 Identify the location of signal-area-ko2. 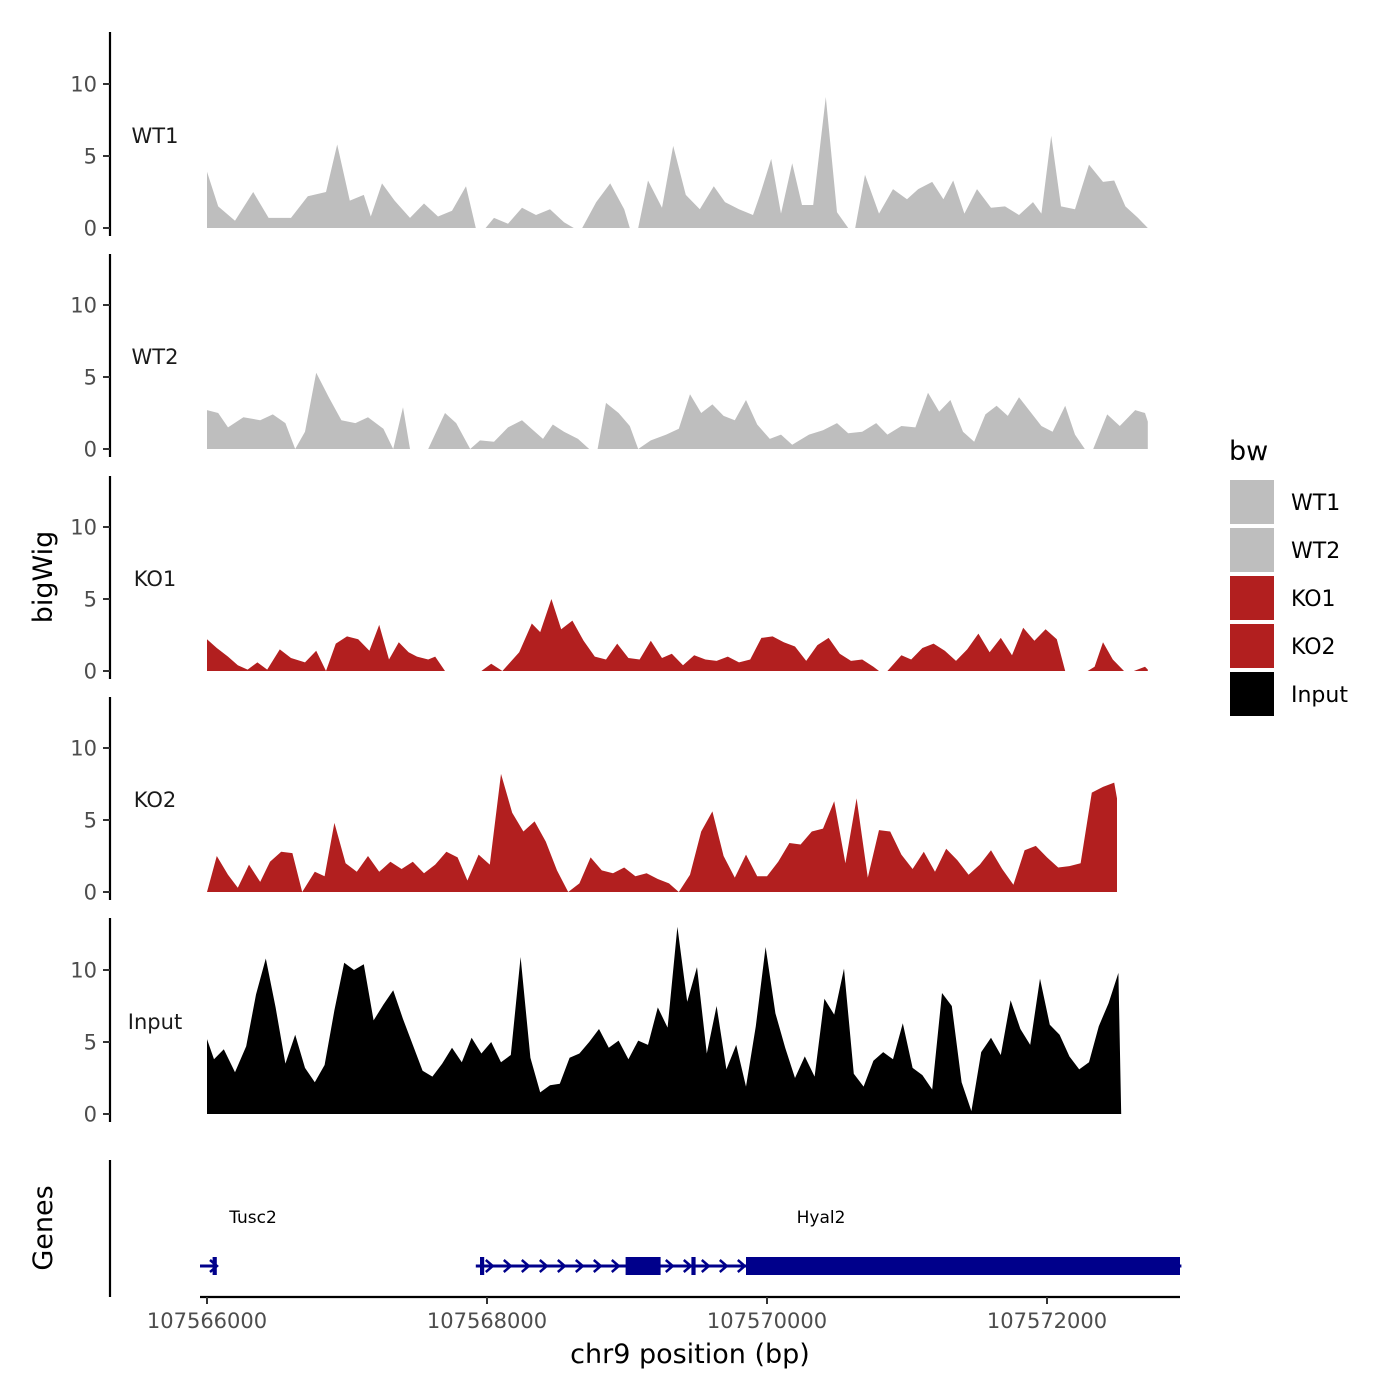
(662, 832).